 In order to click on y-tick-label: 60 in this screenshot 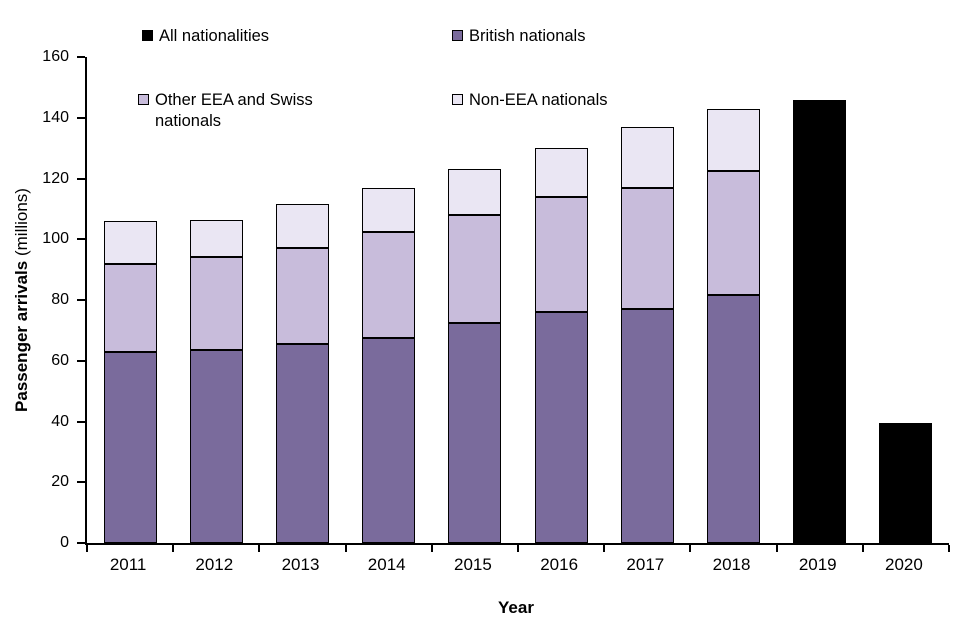, I will do `click(60, 360)`.